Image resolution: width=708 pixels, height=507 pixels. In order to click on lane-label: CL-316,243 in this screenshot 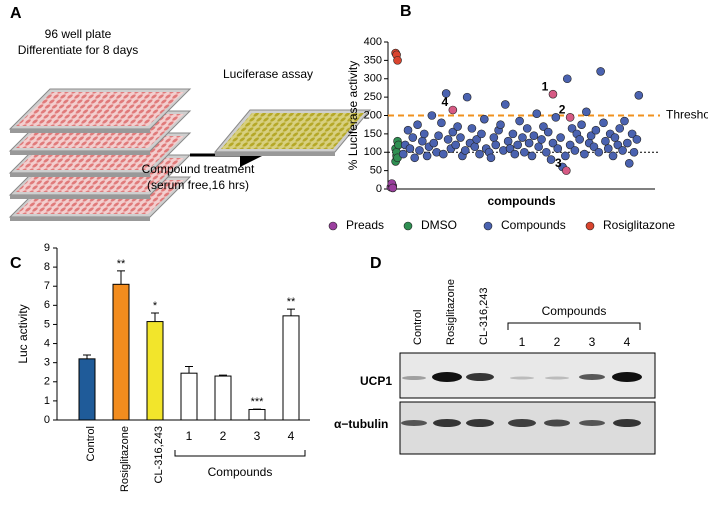, I will do `click(484, 317)`.